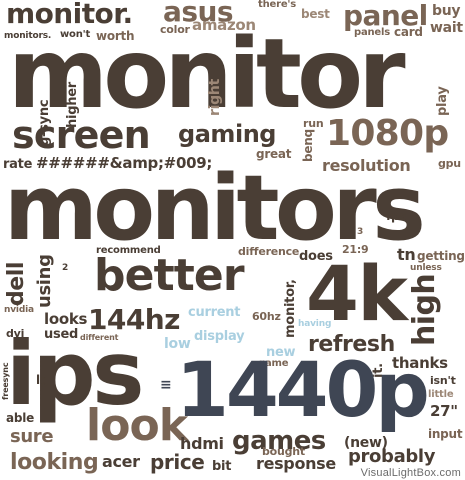  Describe the element at coordinates (426, 268) in the screenshot. I see `word-unless: unless` at that location.